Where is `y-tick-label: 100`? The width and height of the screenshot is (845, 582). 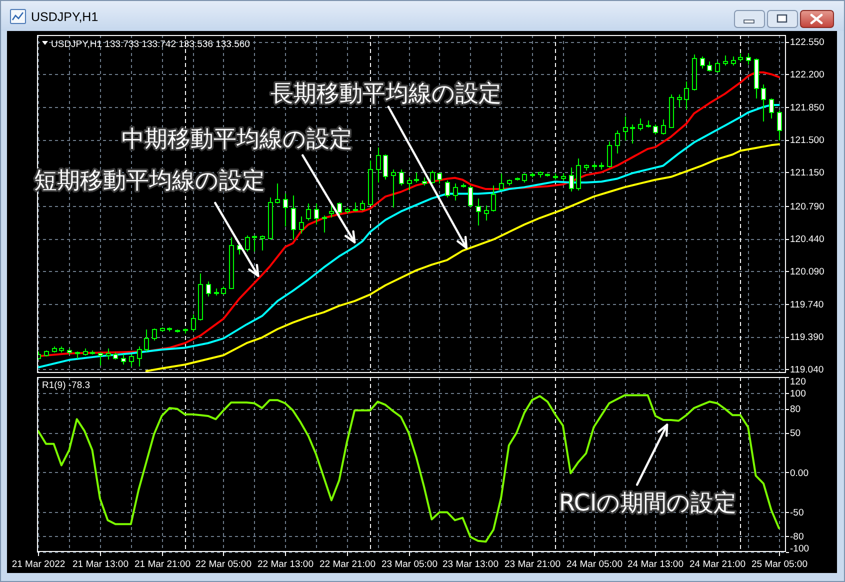
y-tick-label: 100 is located at coordinates (798, 394).